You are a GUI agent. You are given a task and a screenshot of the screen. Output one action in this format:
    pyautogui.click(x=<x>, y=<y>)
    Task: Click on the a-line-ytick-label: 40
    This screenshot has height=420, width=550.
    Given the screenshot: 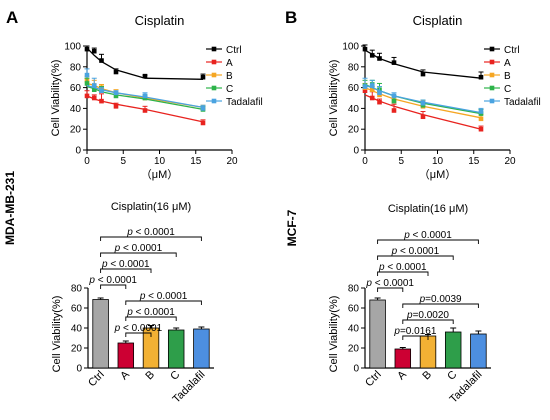 What is the action you would take?
    pyautogui.click(x=76, y=109)
    